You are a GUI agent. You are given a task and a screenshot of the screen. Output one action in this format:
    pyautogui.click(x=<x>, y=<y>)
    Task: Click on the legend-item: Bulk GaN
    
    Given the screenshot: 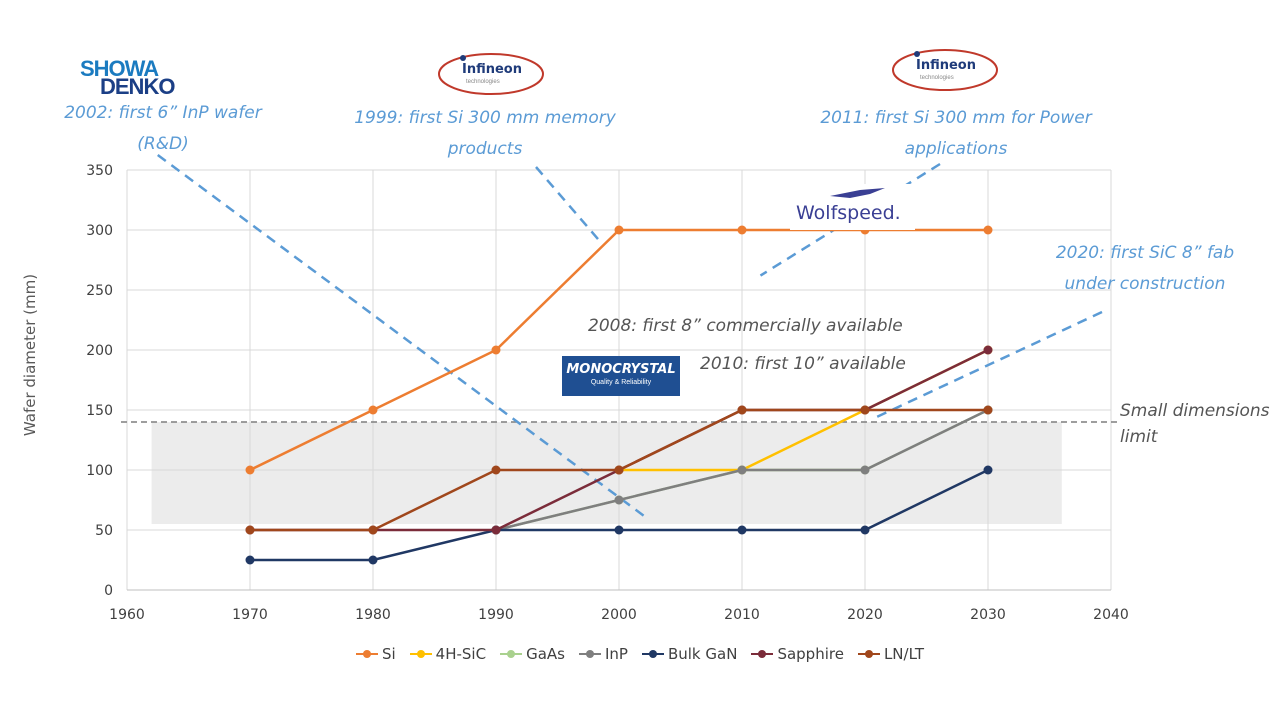 What is the action you would take?
    pyautogui.click(x=689, y=654)
    